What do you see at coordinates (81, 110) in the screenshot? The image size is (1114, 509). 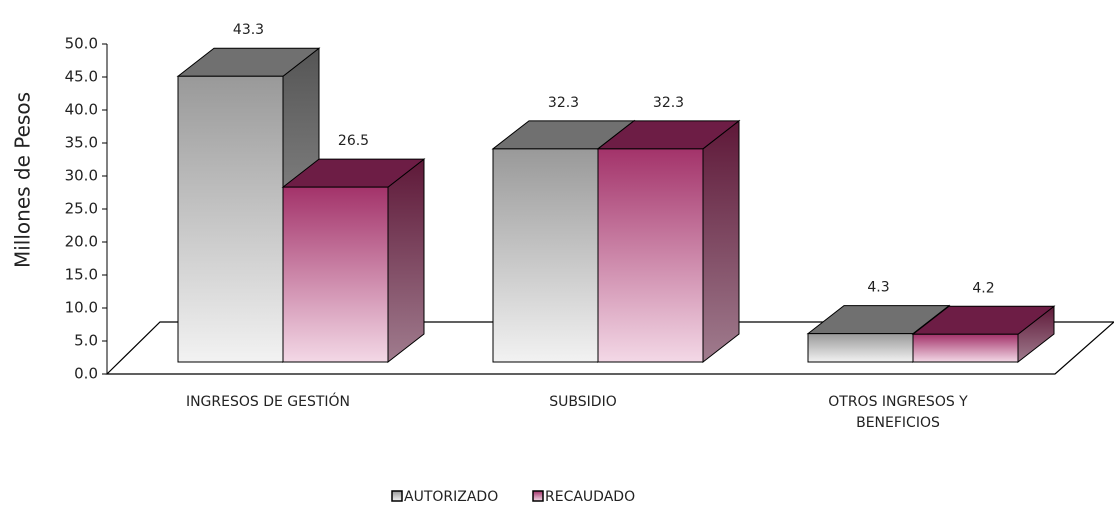 I see `y-tick-label: 40.0` at bounding box center [81, 110].